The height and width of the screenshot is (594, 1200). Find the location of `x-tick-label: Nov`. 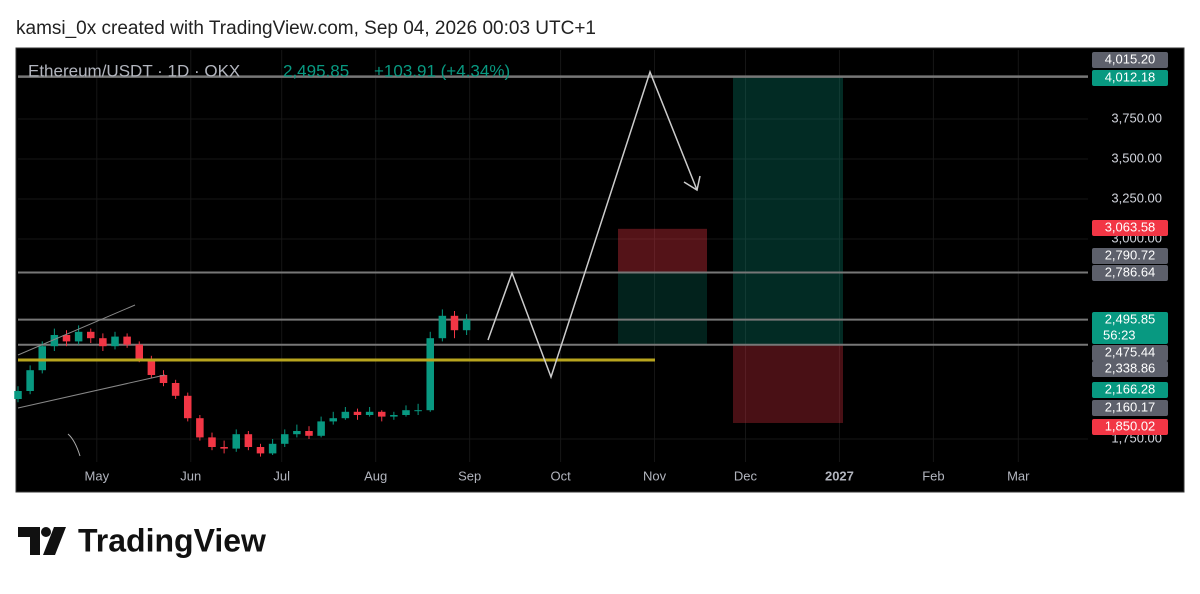

x-tick-label: Nov is located at coordinates (655, 475).